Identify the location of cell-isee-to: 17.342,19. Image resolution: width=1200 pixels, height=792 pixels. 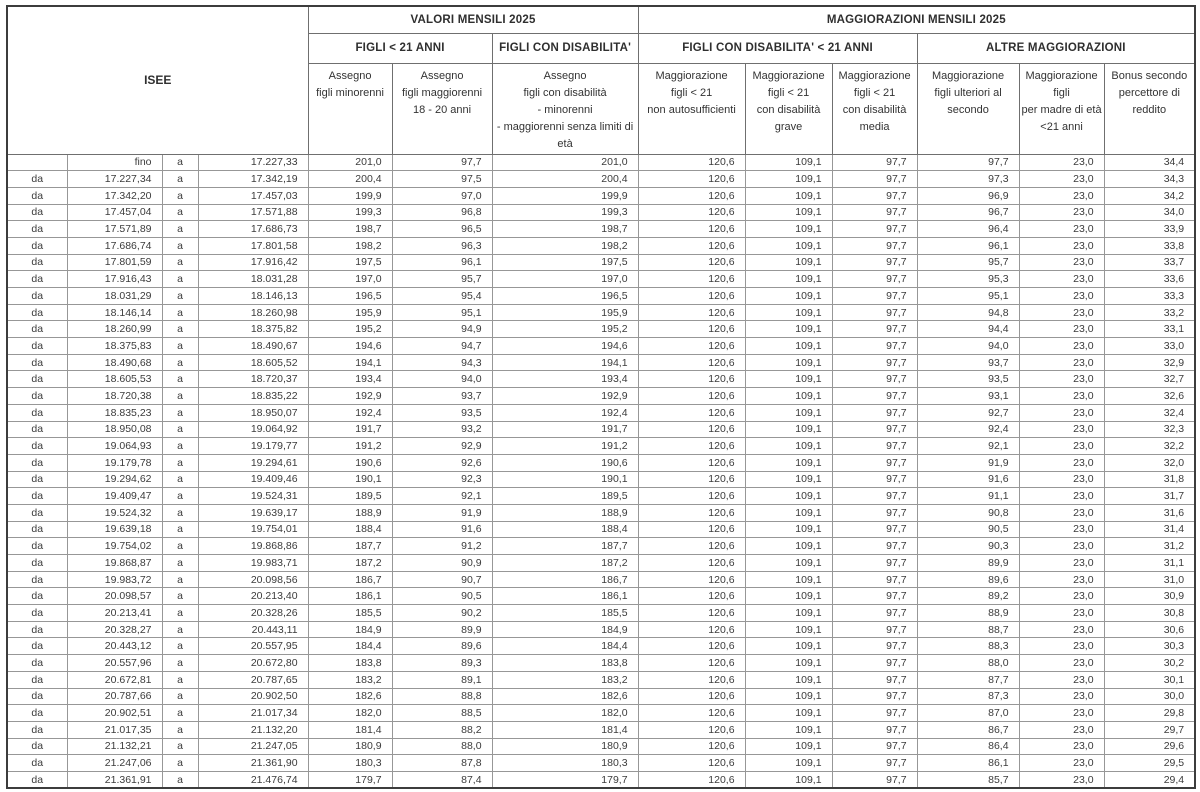
(253, 179).